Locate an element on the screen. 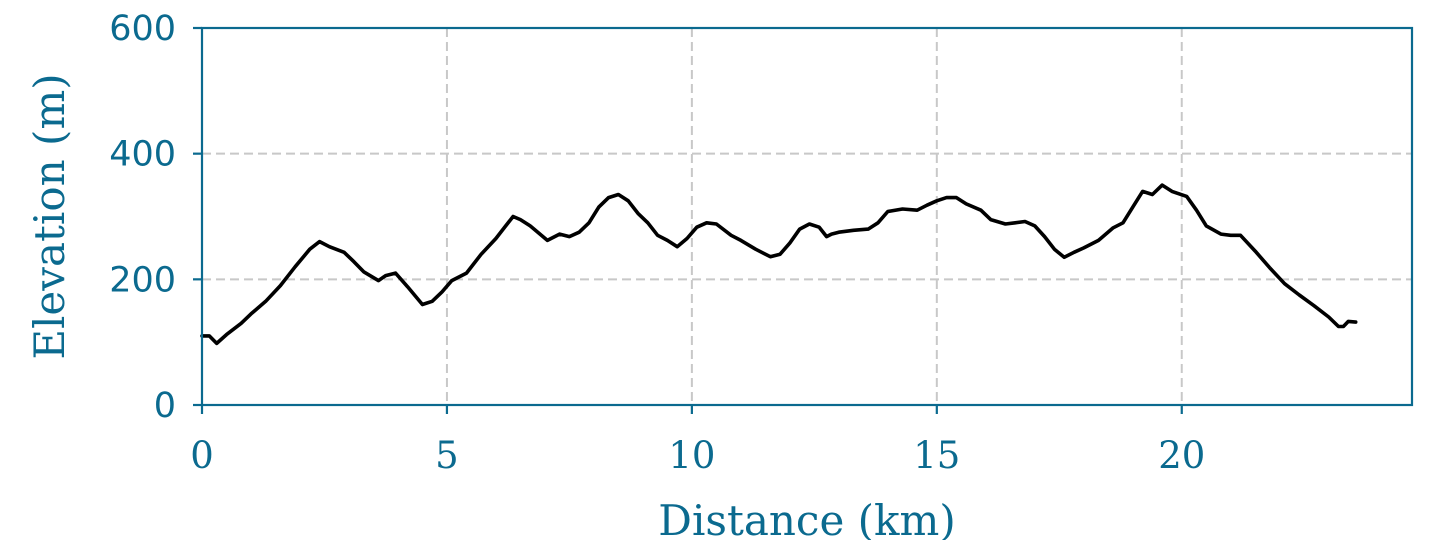 Image resolution: width=1440 pixels, height=540 pixels. x-tick-label: 0 is located at coordinates (202, 455).